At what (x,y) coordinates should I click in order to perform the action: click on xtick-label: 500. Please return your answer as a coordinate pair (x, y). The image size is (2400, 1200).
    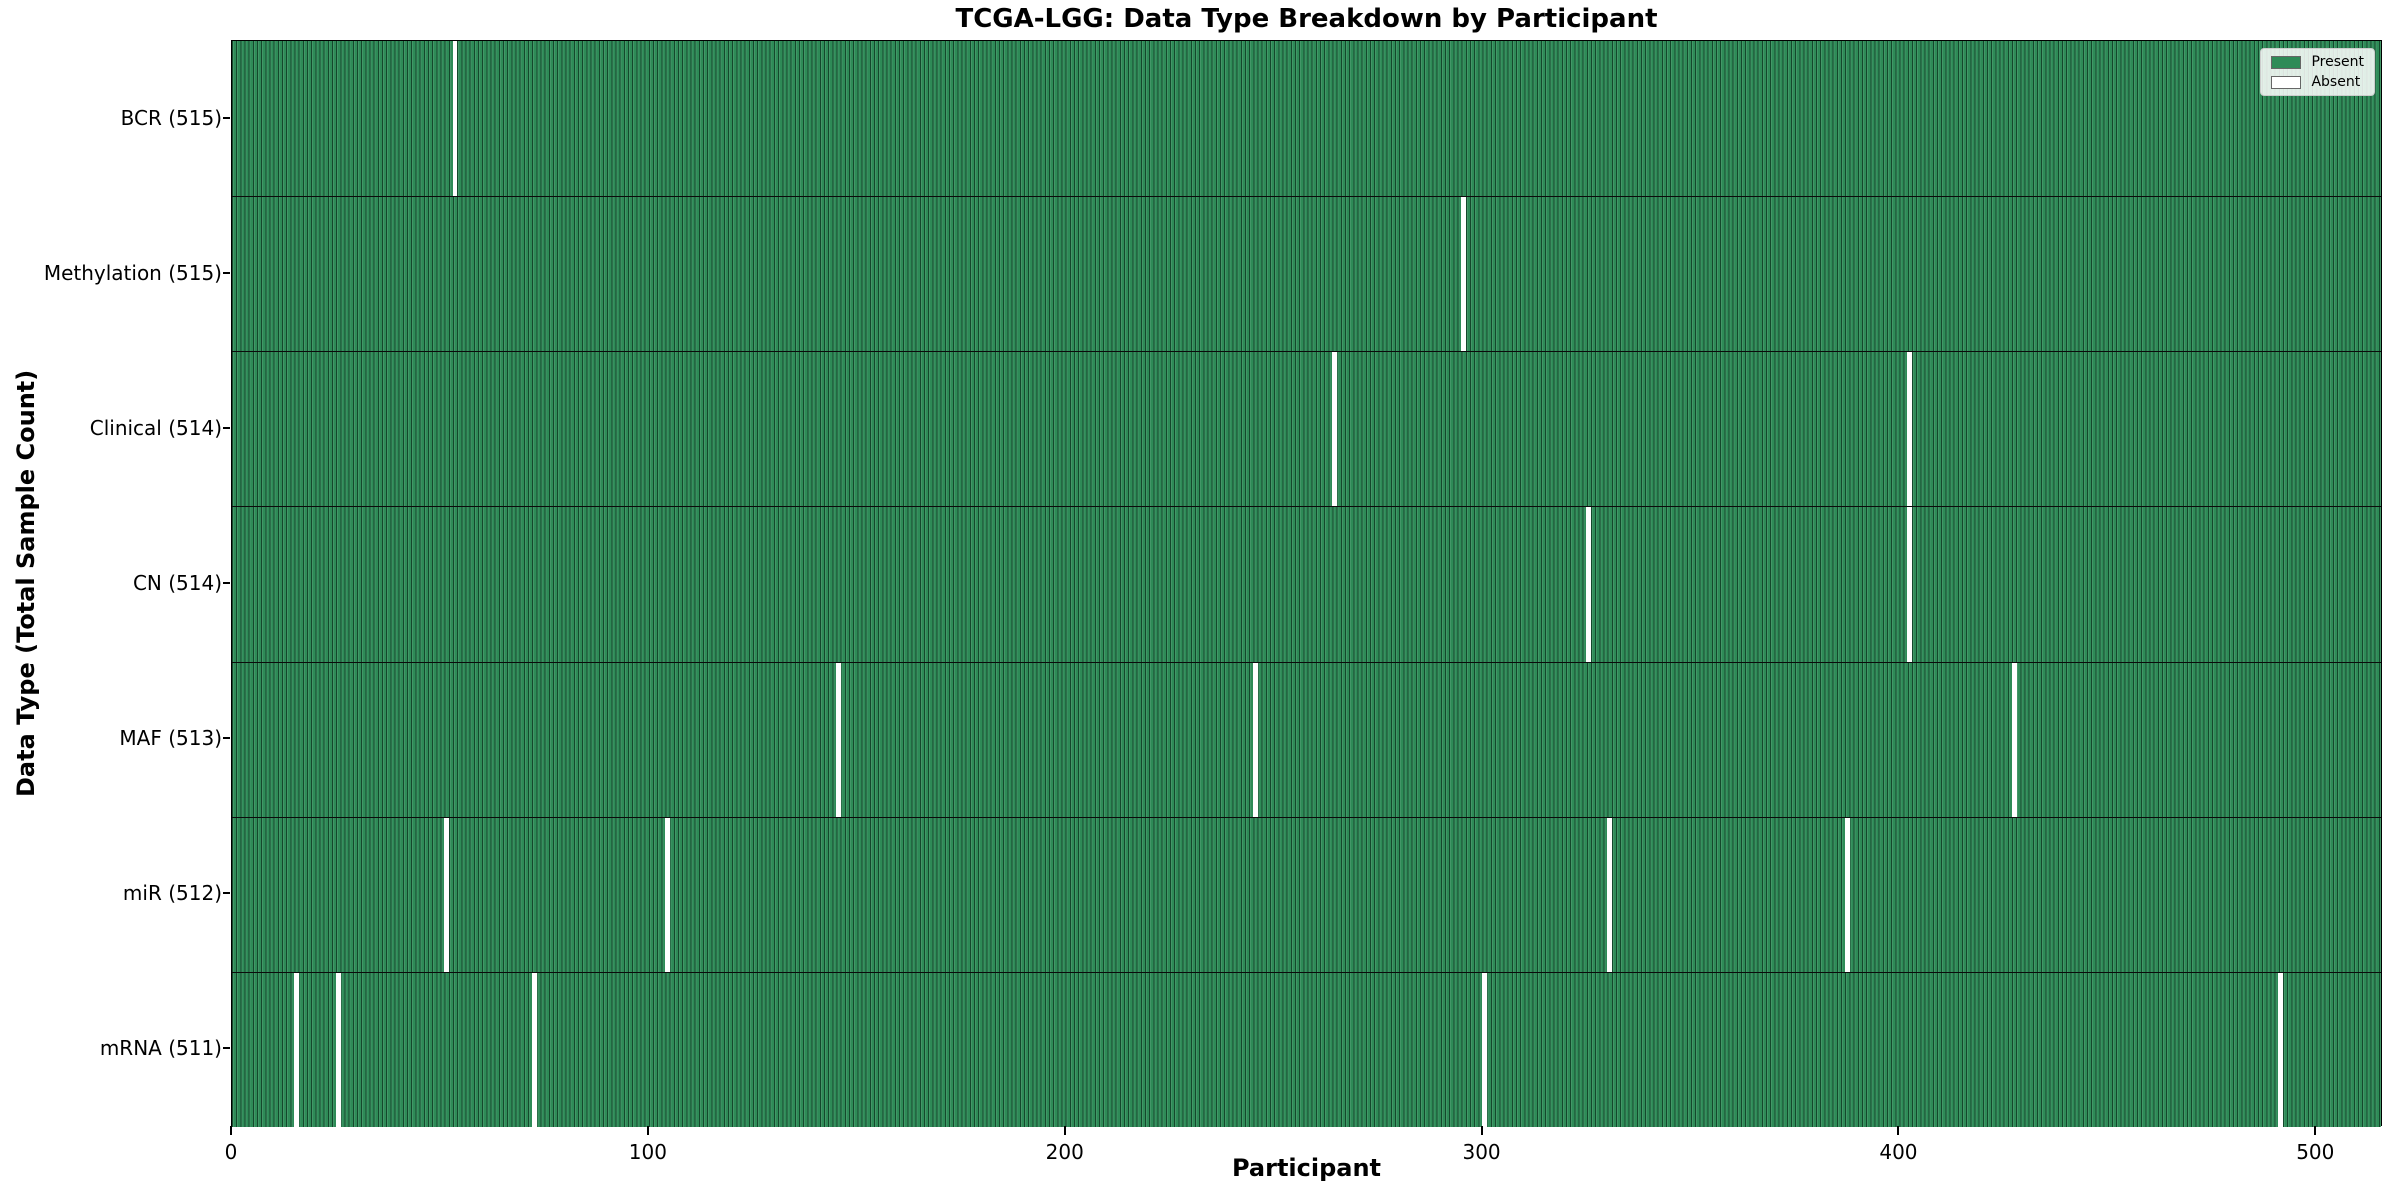
    Looking at the image, I should click on (2315, 1152).